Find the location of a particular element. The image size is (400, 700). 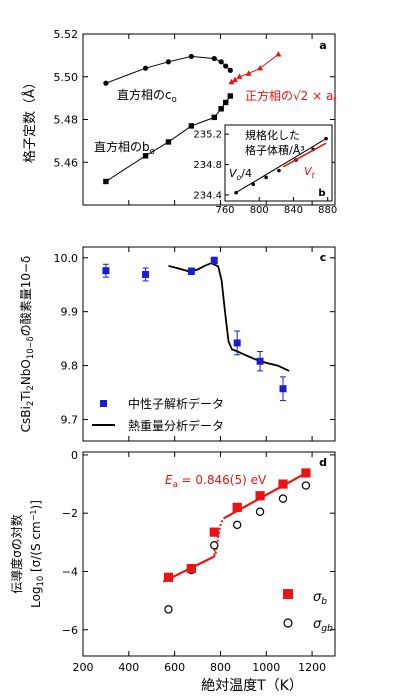

panel-a-ytick-label: 5.48 is located at coordinates (66, 120).